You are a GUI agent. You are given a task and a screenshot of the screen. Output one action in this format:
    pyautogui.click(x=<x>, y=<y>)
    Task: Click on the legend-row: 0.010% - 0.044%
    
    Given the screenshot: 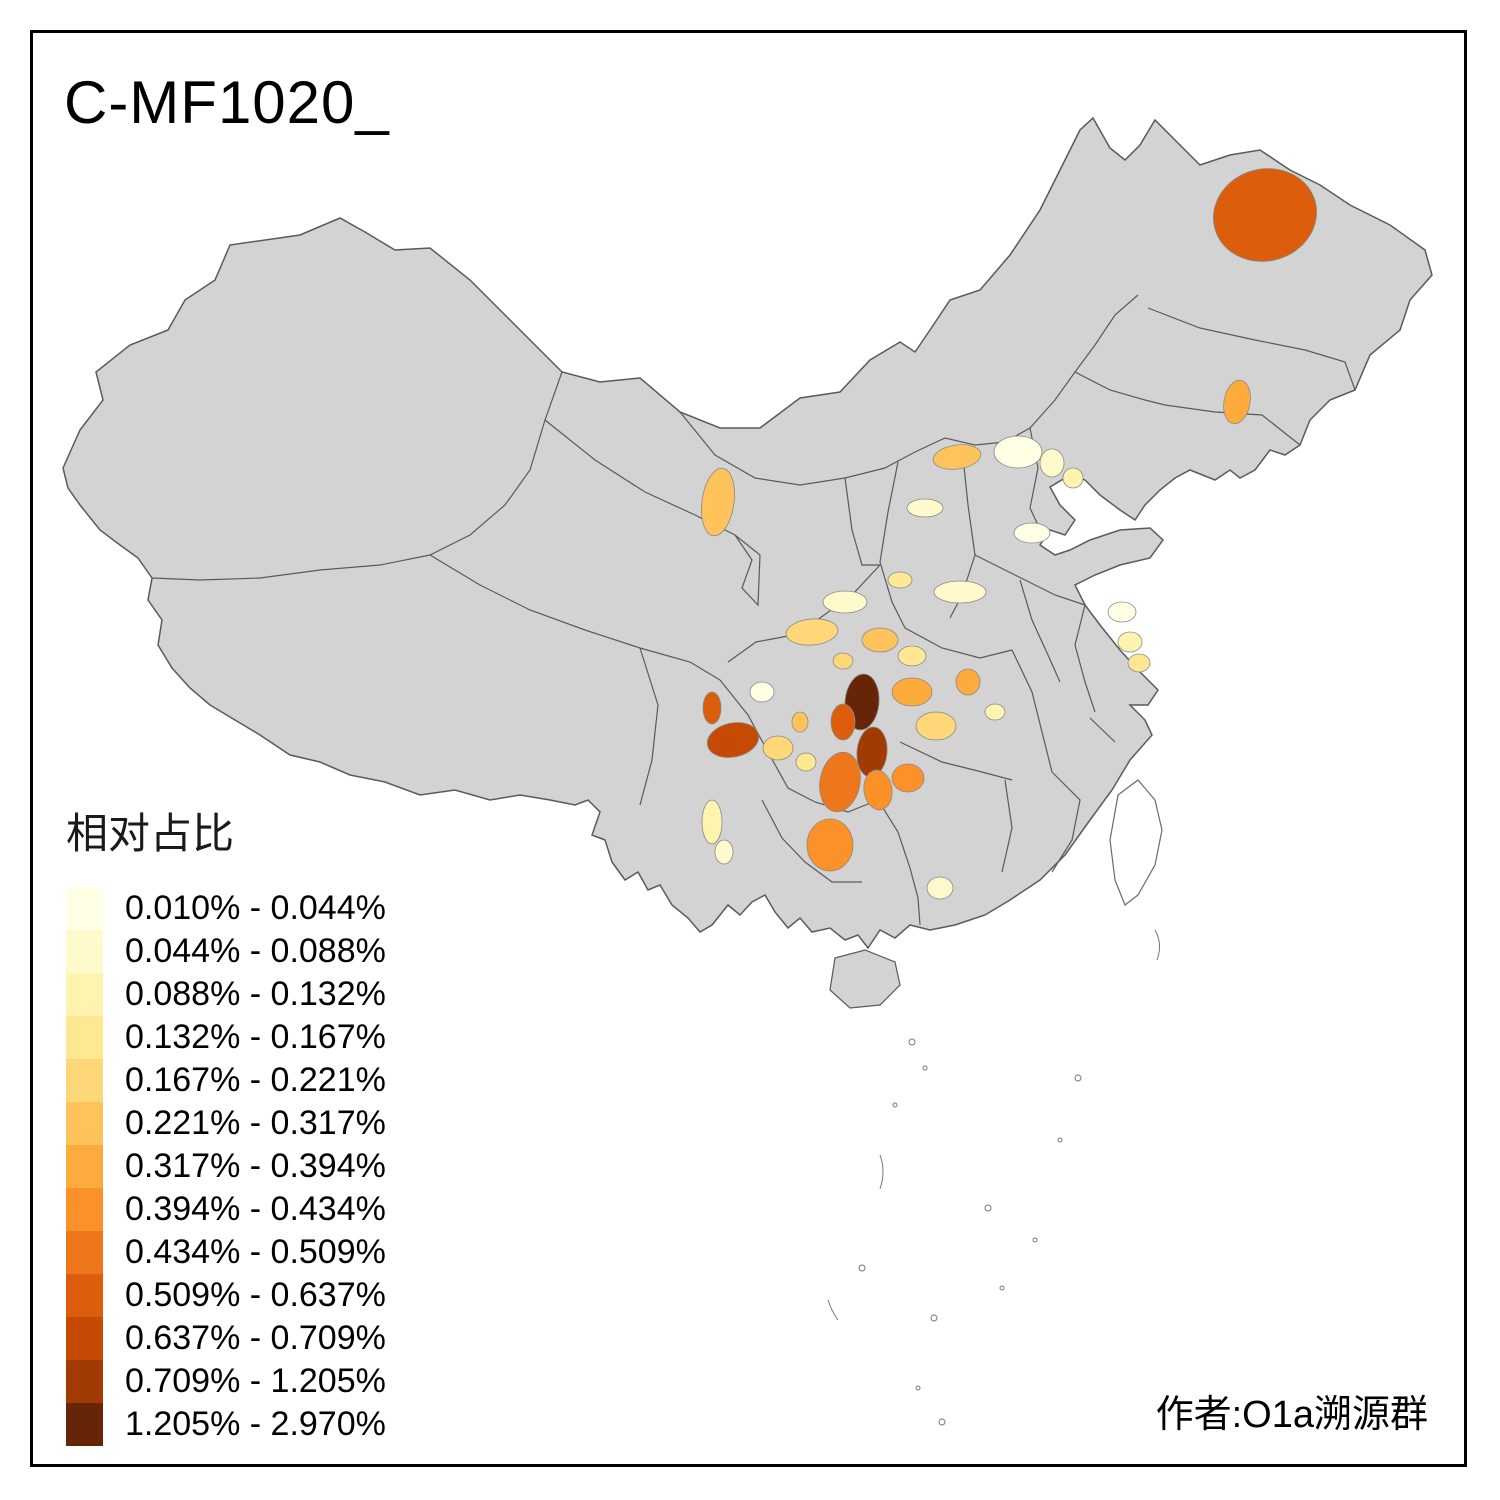 What is the action you would take?
    pyautogui.click(x=276, y=908)
    